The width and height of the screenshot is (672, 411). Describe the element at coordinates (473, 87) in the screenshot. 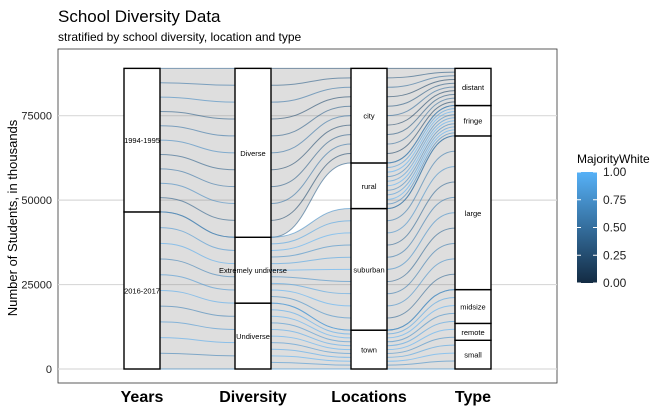

I see `stratum-label: distant` at that location.